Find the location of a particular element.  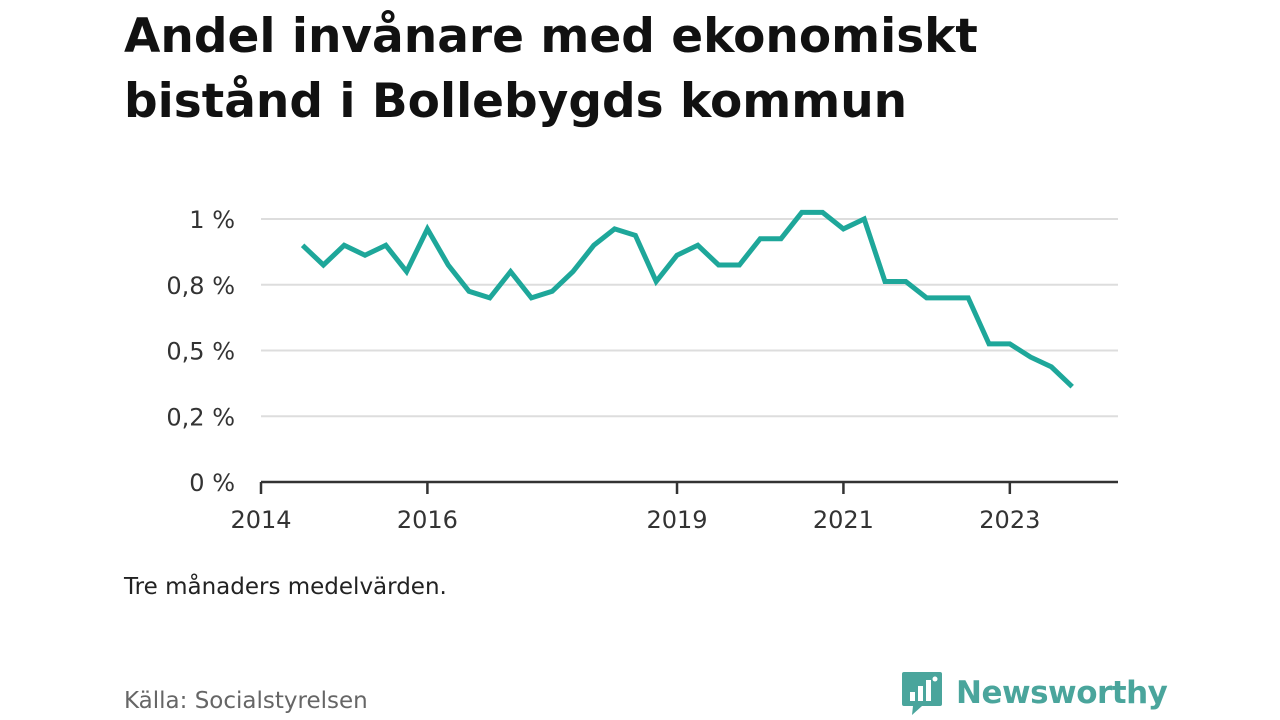

y-tick-label: 0 % is located at coordinates (212, 483).